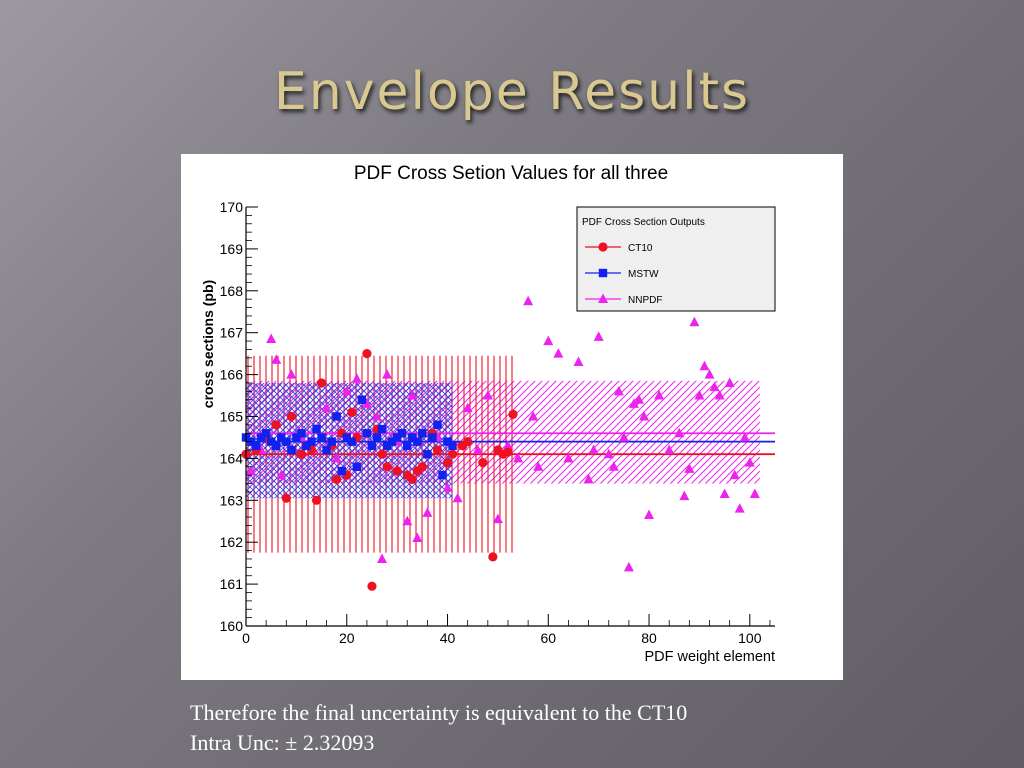 The image size is (1024, 768). What do you see at coordinates (643, 222) in the screenshot?
I see `legend-title: PDF Cross Section Outputs` at bounding box center [643, 222].